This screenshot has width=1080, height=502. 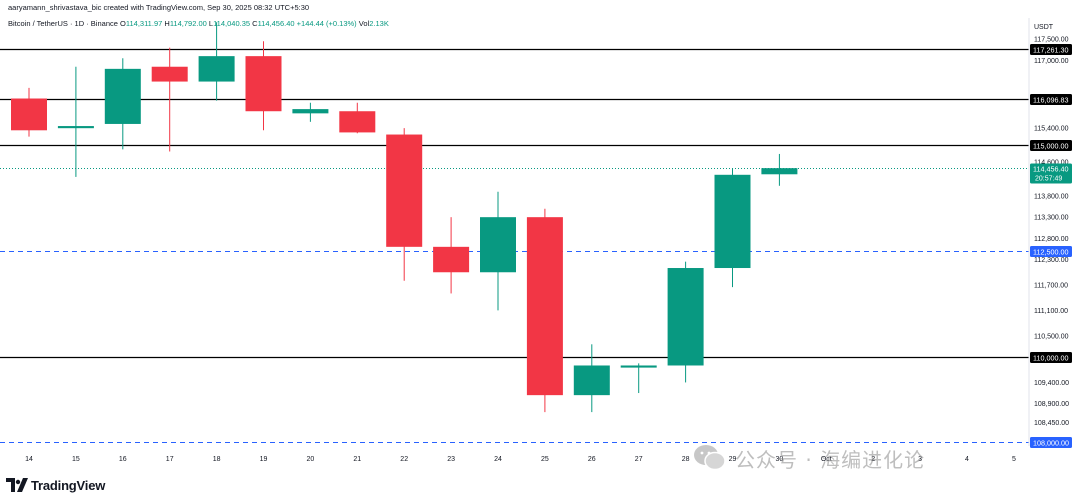 I want to click on y-tick-label: 117,000.00, so click(x=1051, y=61).